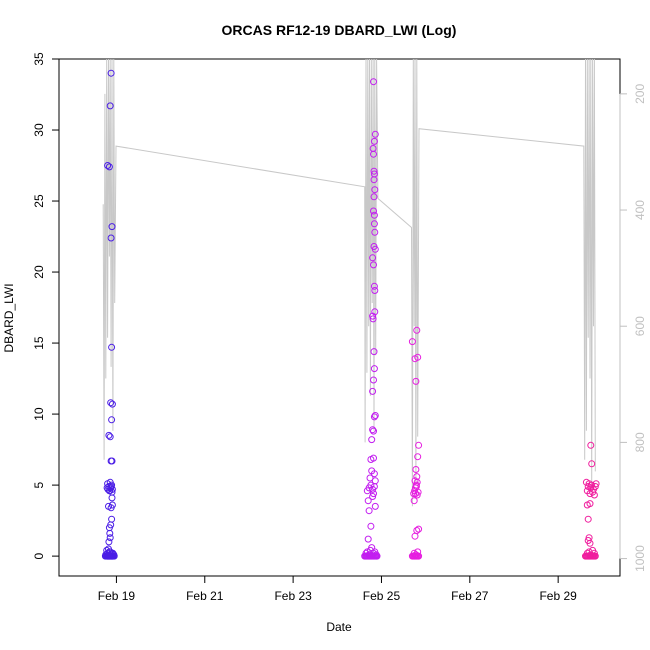  Describe the element at coordinates (39, 59) in the screenshot. I see `y-tick-label: 35` at that location.